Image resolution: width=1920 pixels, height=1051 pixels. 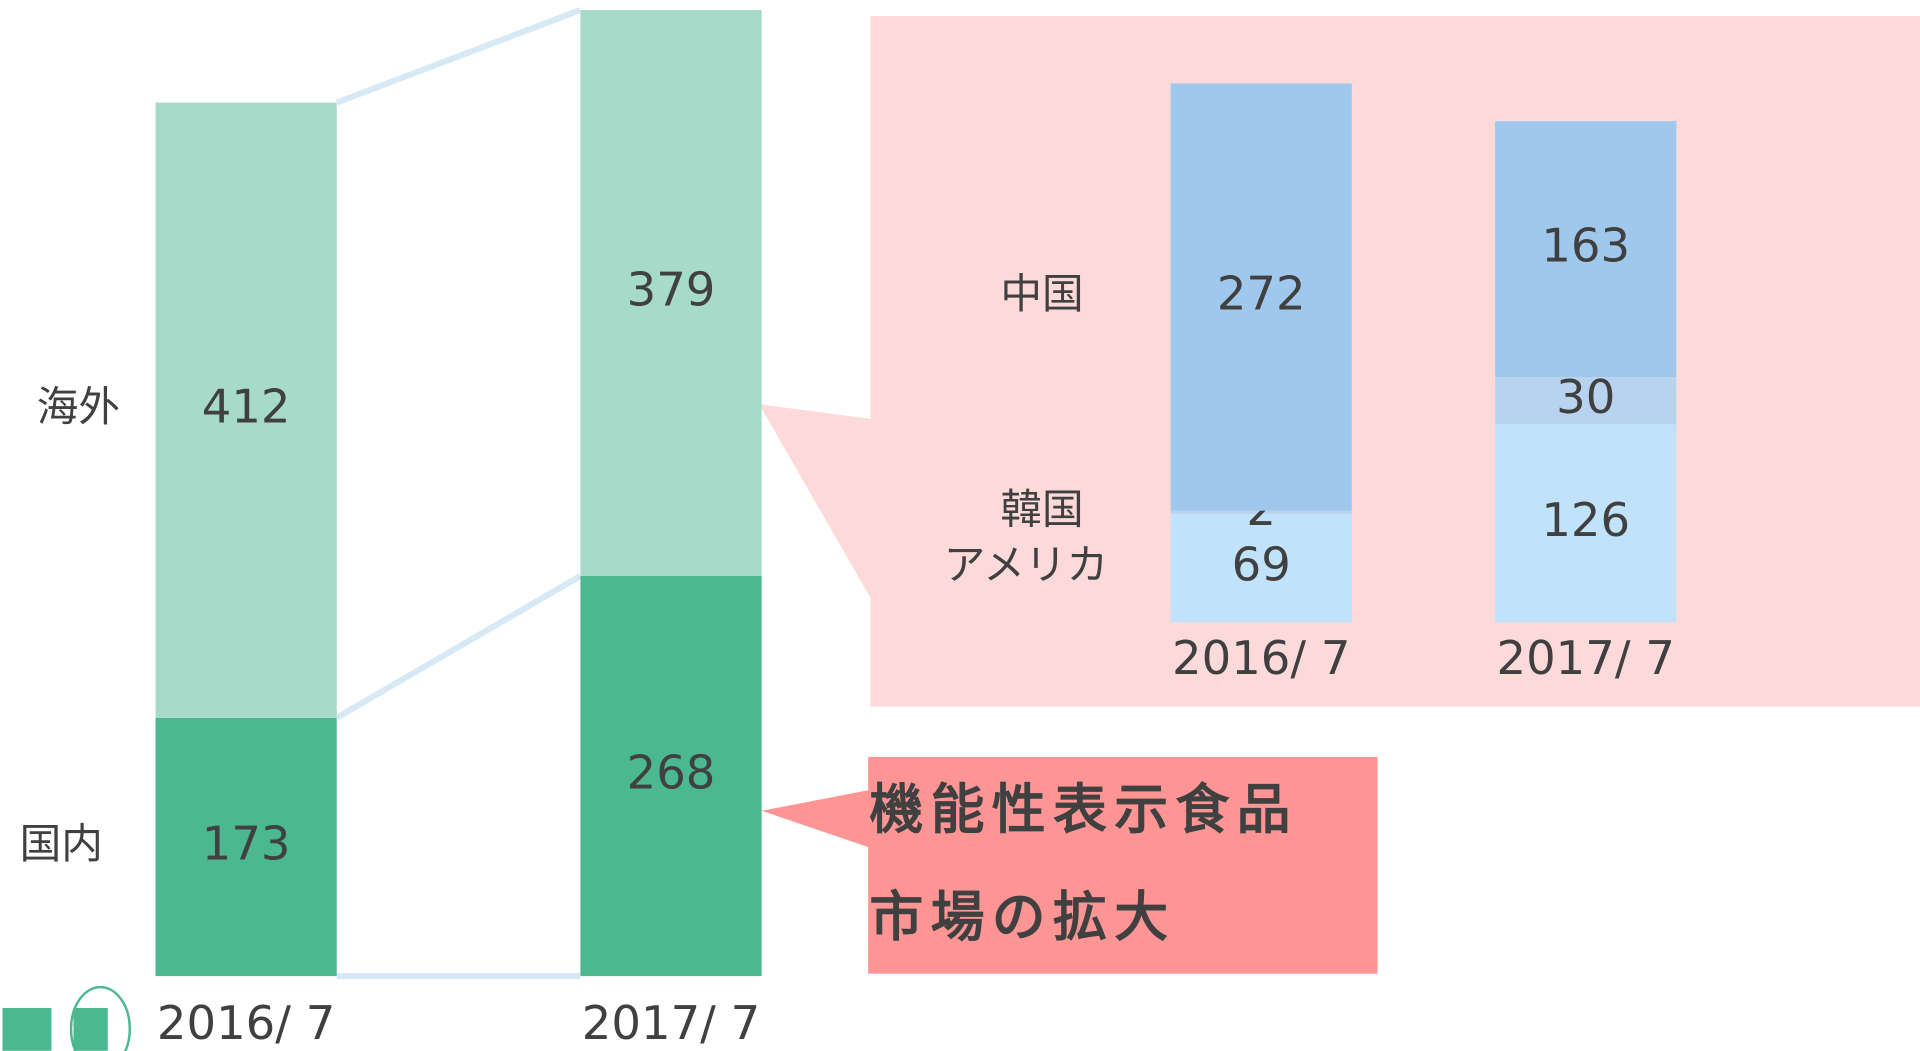 I want to click on value-label: 379, so click(x=671, y=289).